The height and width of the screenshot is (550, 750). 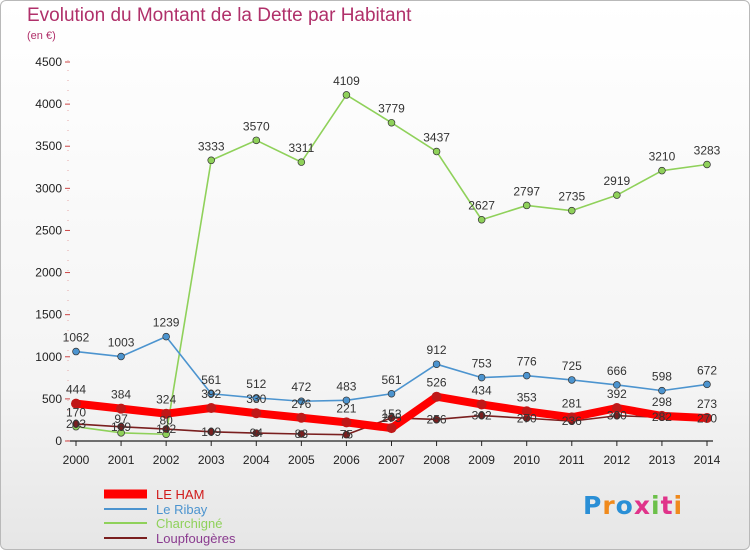 What do you see at coordinates (301, 404) in the screenshot?
I see `data-label: 276` at bounding box center [301, 404].